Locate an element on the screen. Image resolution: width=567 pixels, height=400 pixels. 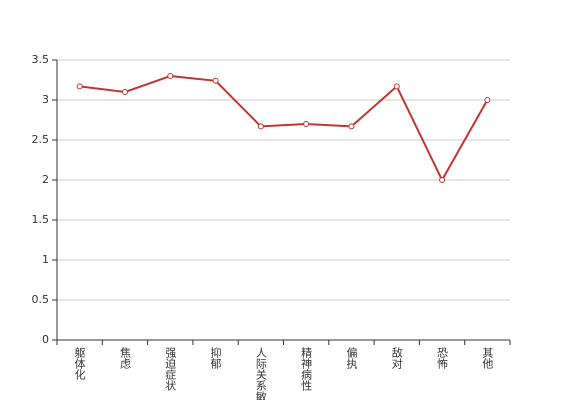
x-tick-label: 恐怖 is located at coordinates (442, 358).